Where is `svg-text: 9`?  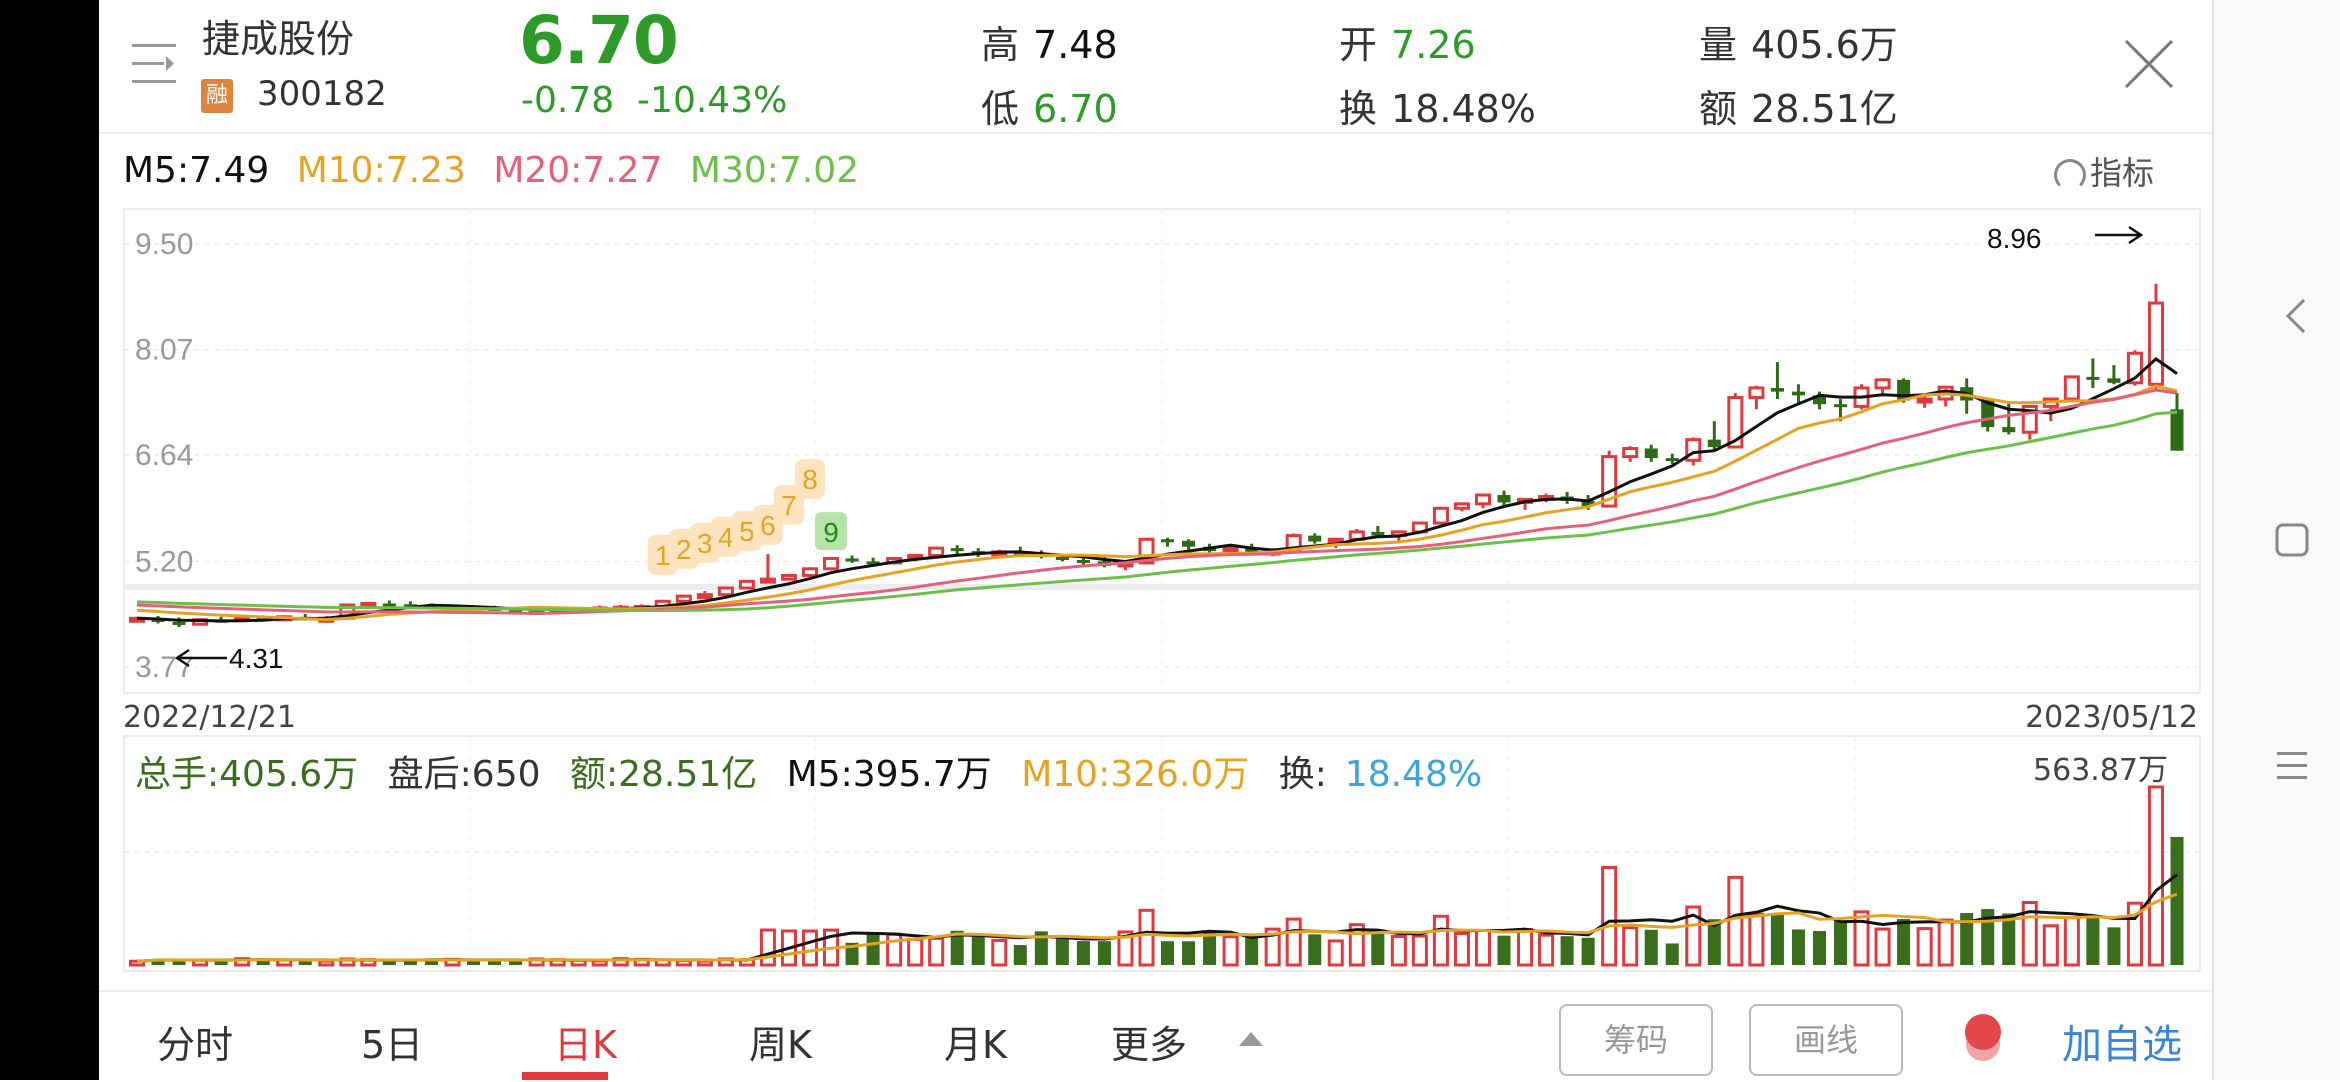 svg-text: 9 is located at coordinates (831, 532).